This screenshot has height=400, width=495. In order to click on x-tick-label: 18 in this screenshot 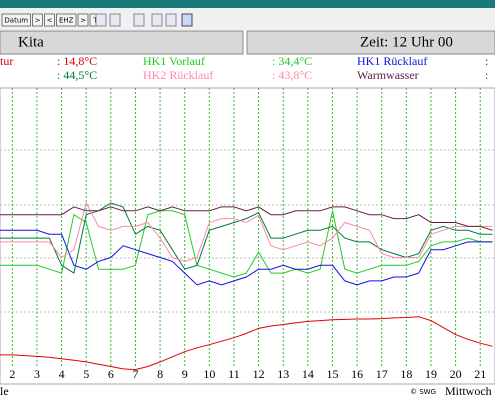, I will do `click(406, 374)`.